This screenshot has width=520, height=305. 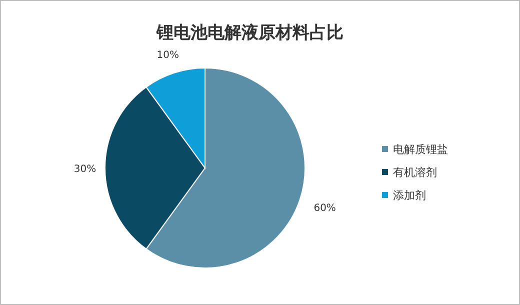 What do you see at coordinates (409, 195) in the screenshot?
I see `legend-label: 添加剂` at bounding box center [409, 195].